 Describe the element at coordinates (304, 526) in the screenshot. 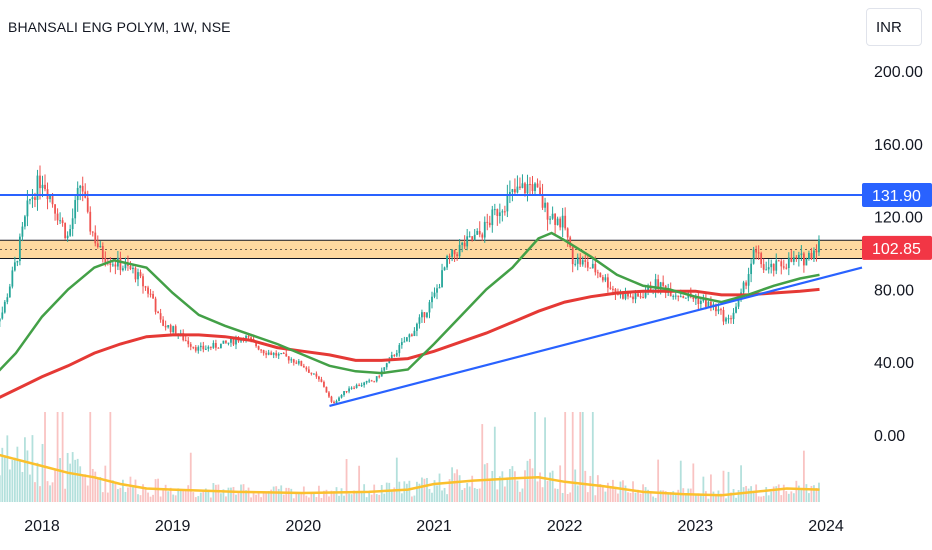

I see `x-tick-label: 2020` at that location.